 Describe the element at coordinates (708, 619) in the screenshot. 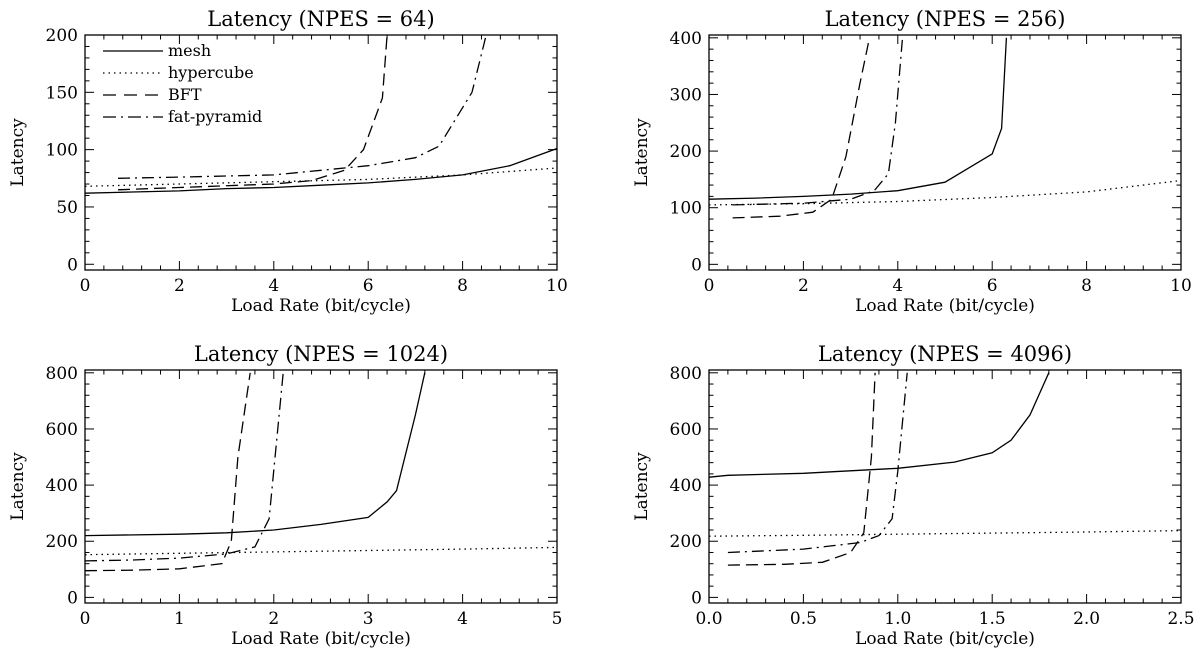

I see `x-tick-label: 0.0` at that location.